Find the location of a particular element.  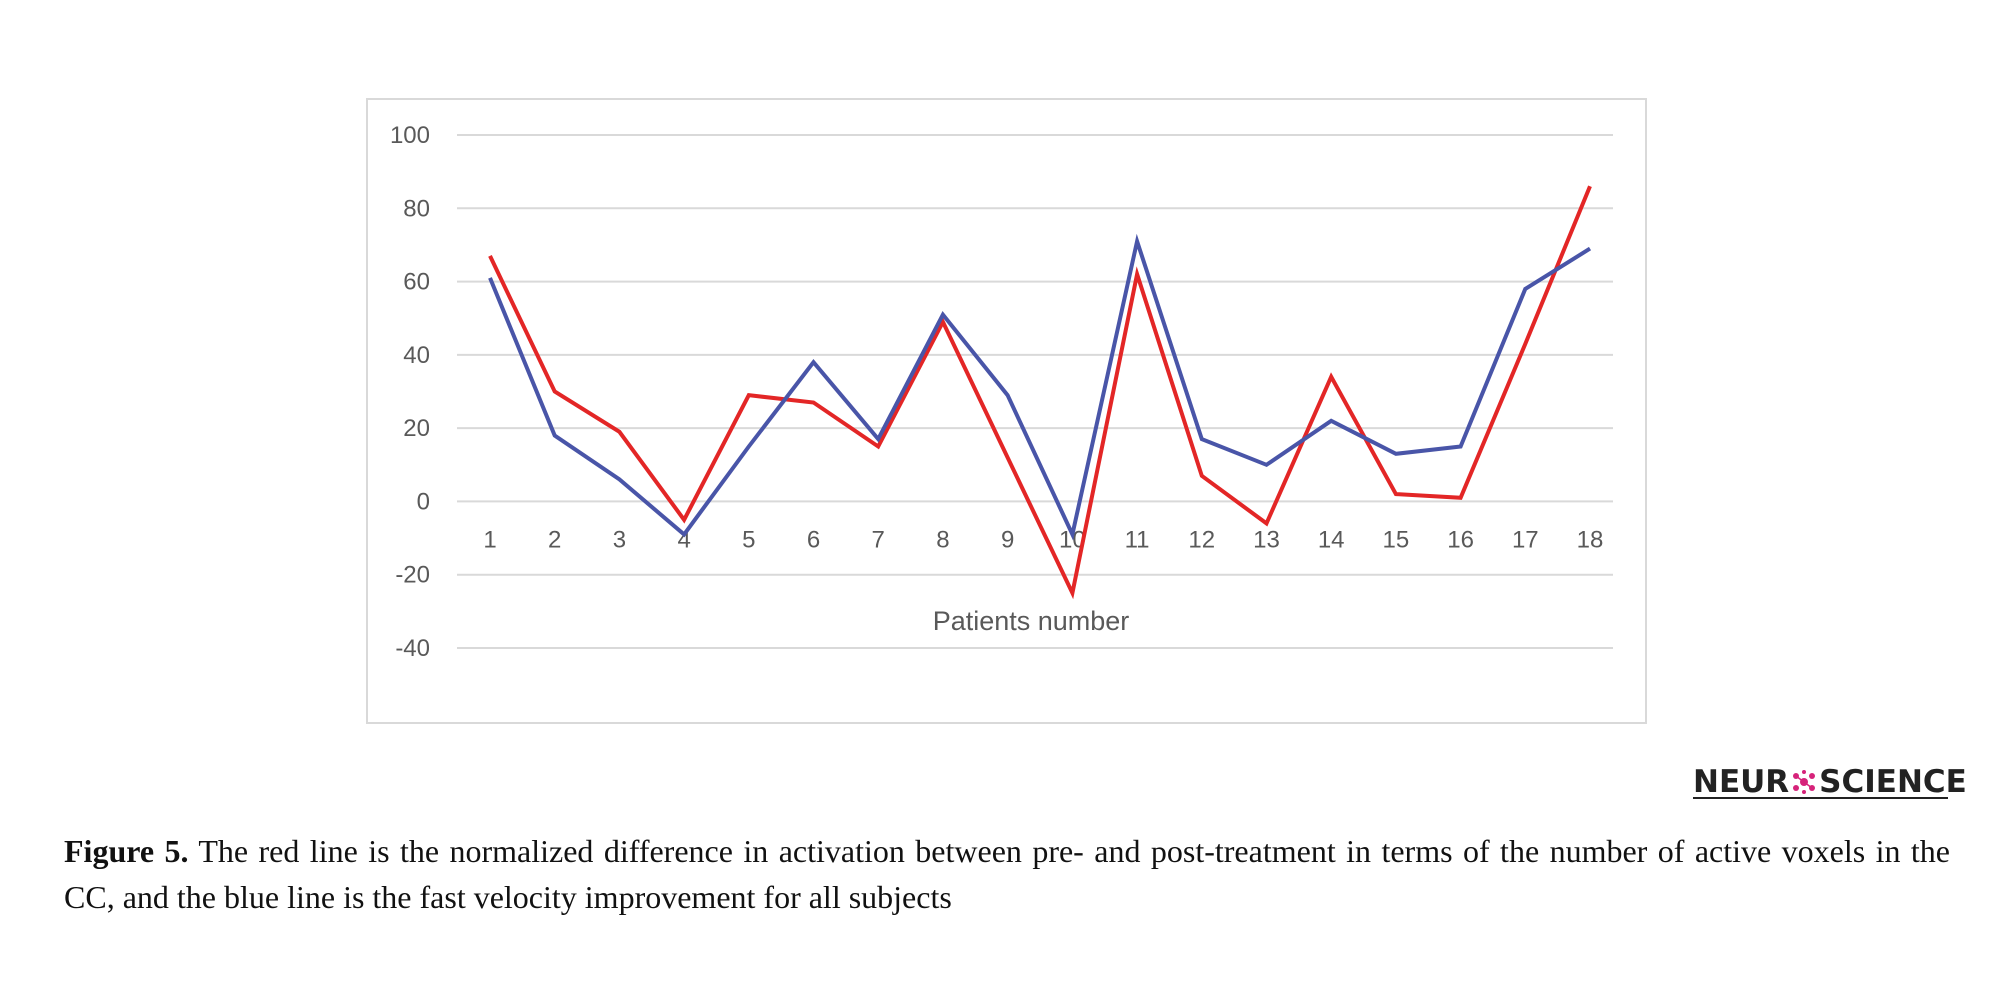

x-tick-label: 9 is located at coordinates (1007, 539).